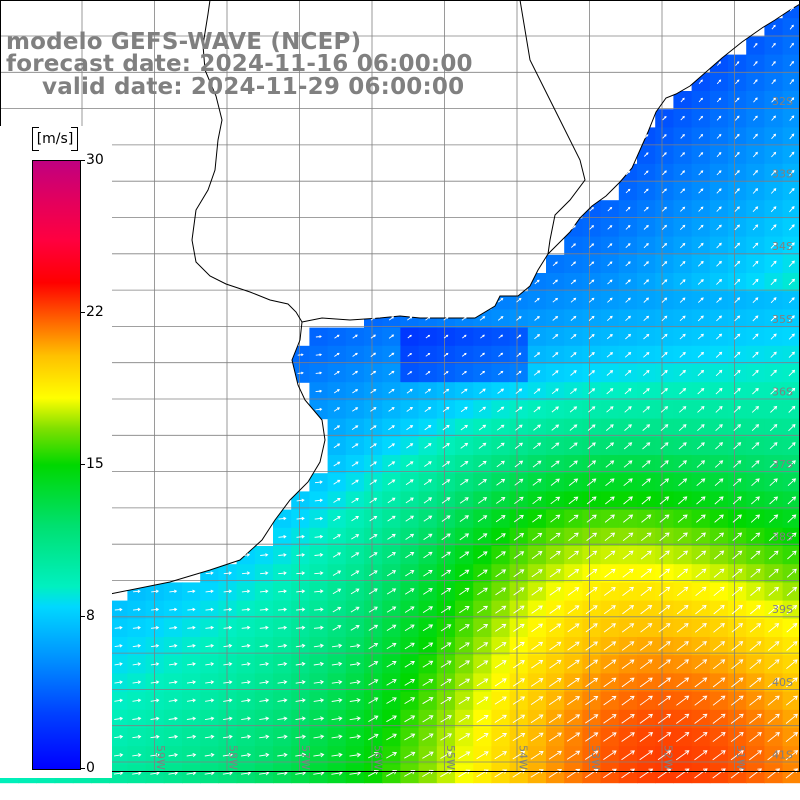  What do you see at coordinates (95, 312) in the screenshot?
I see `colorbar-tick-22: 22` at bounding box center [95, 312].